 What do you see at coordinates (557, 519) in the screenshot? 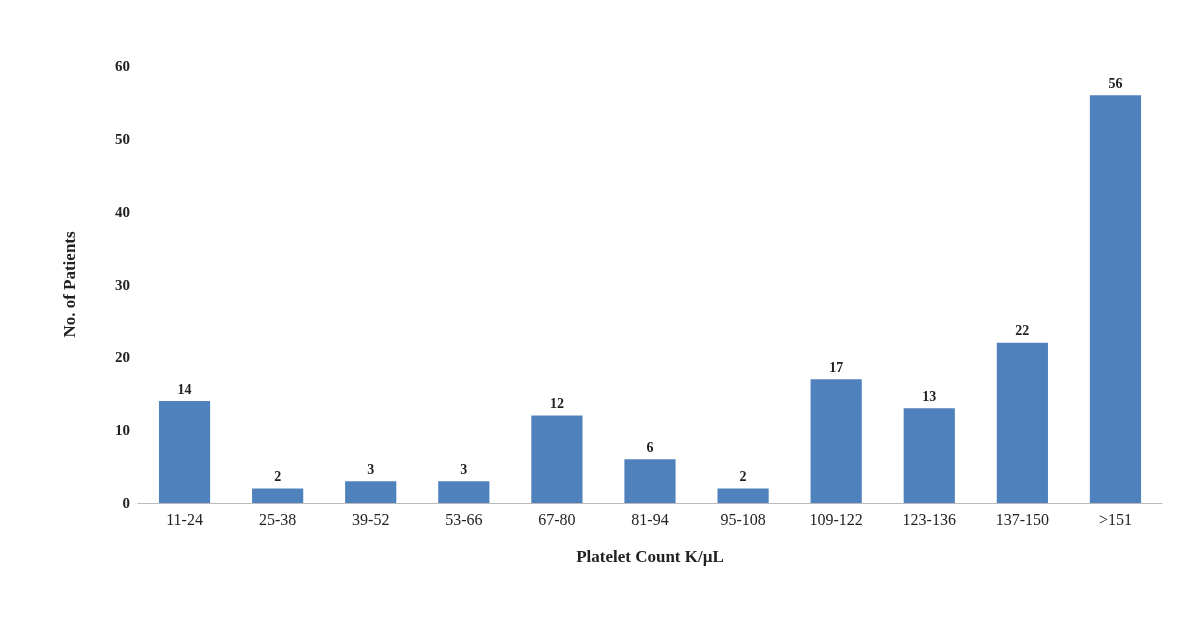
I see `x-tick-label: 67-80` at bounding box center [557, 519].